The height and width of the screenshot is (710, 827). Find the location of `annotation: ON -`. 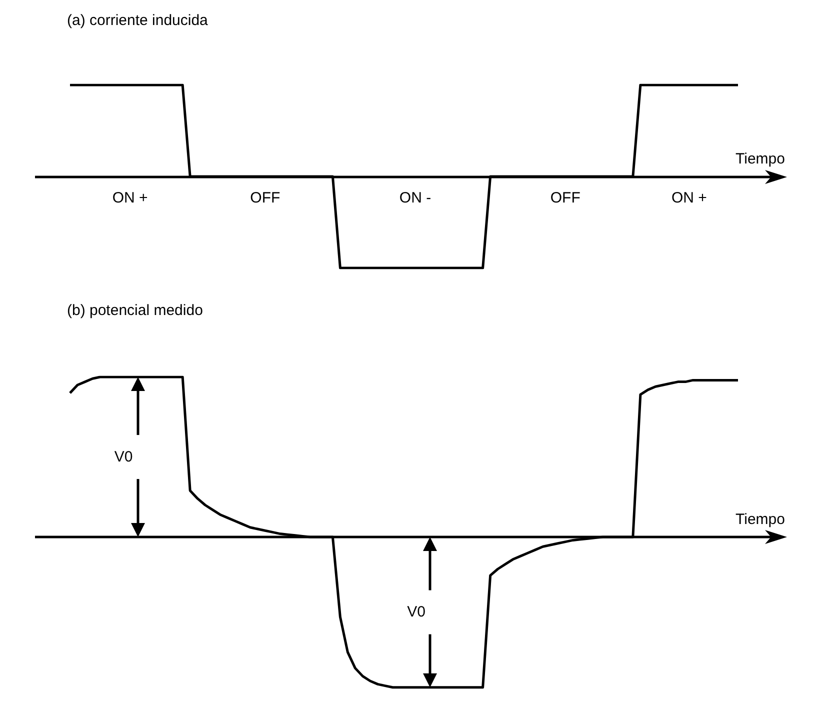

annotation: ON - is located at coordinates (415, 198).